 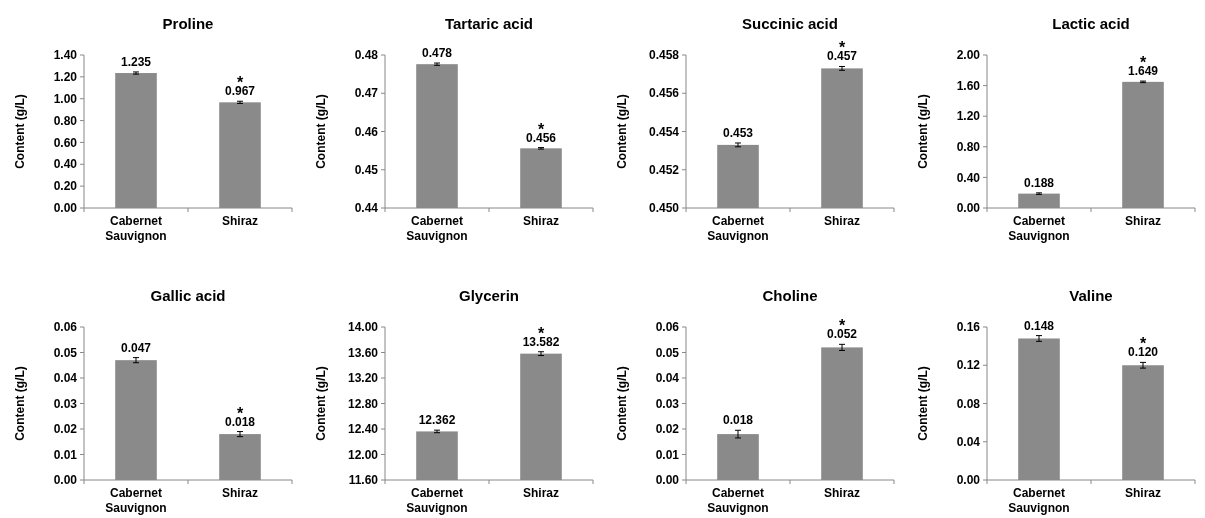 What do you see at coordinates (968, 365) in the screenshot?
I see `y-tick-label: 0.12` at bounding box center [968, 365].